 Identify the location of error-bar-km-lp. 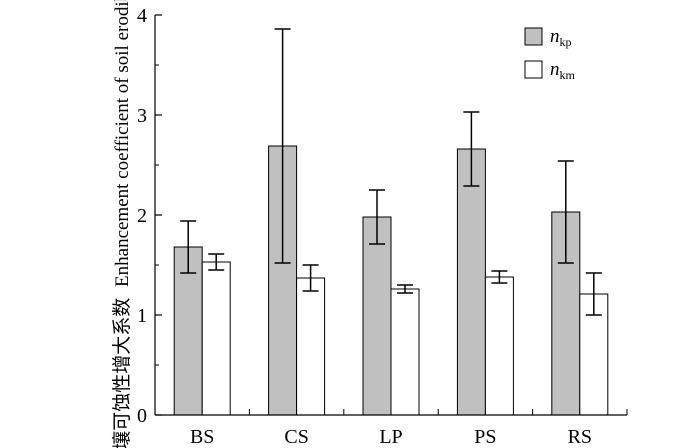
(405, 289).